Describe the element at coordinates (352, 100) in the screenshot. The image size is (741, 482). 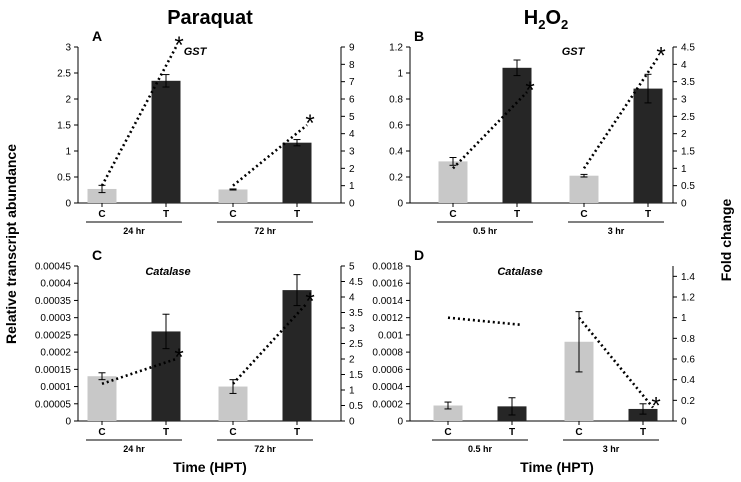
I see `right-tick-label: 6` at that location.